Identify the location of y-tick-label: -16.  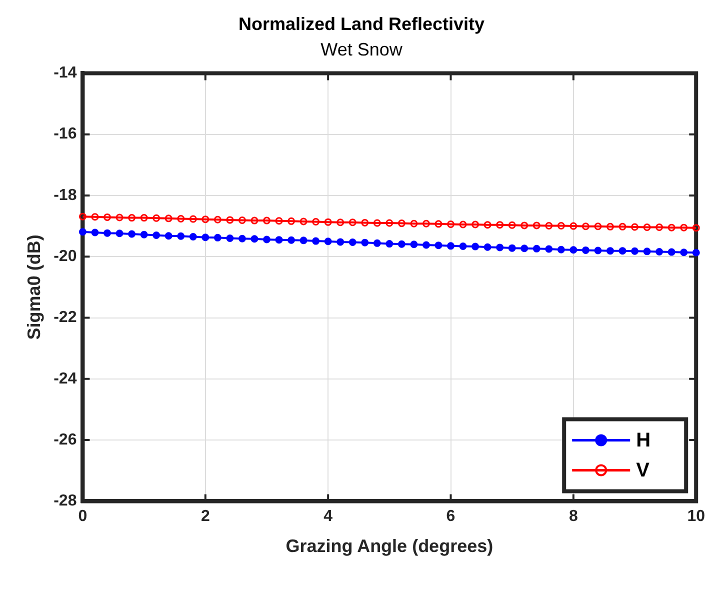
(65, 134).